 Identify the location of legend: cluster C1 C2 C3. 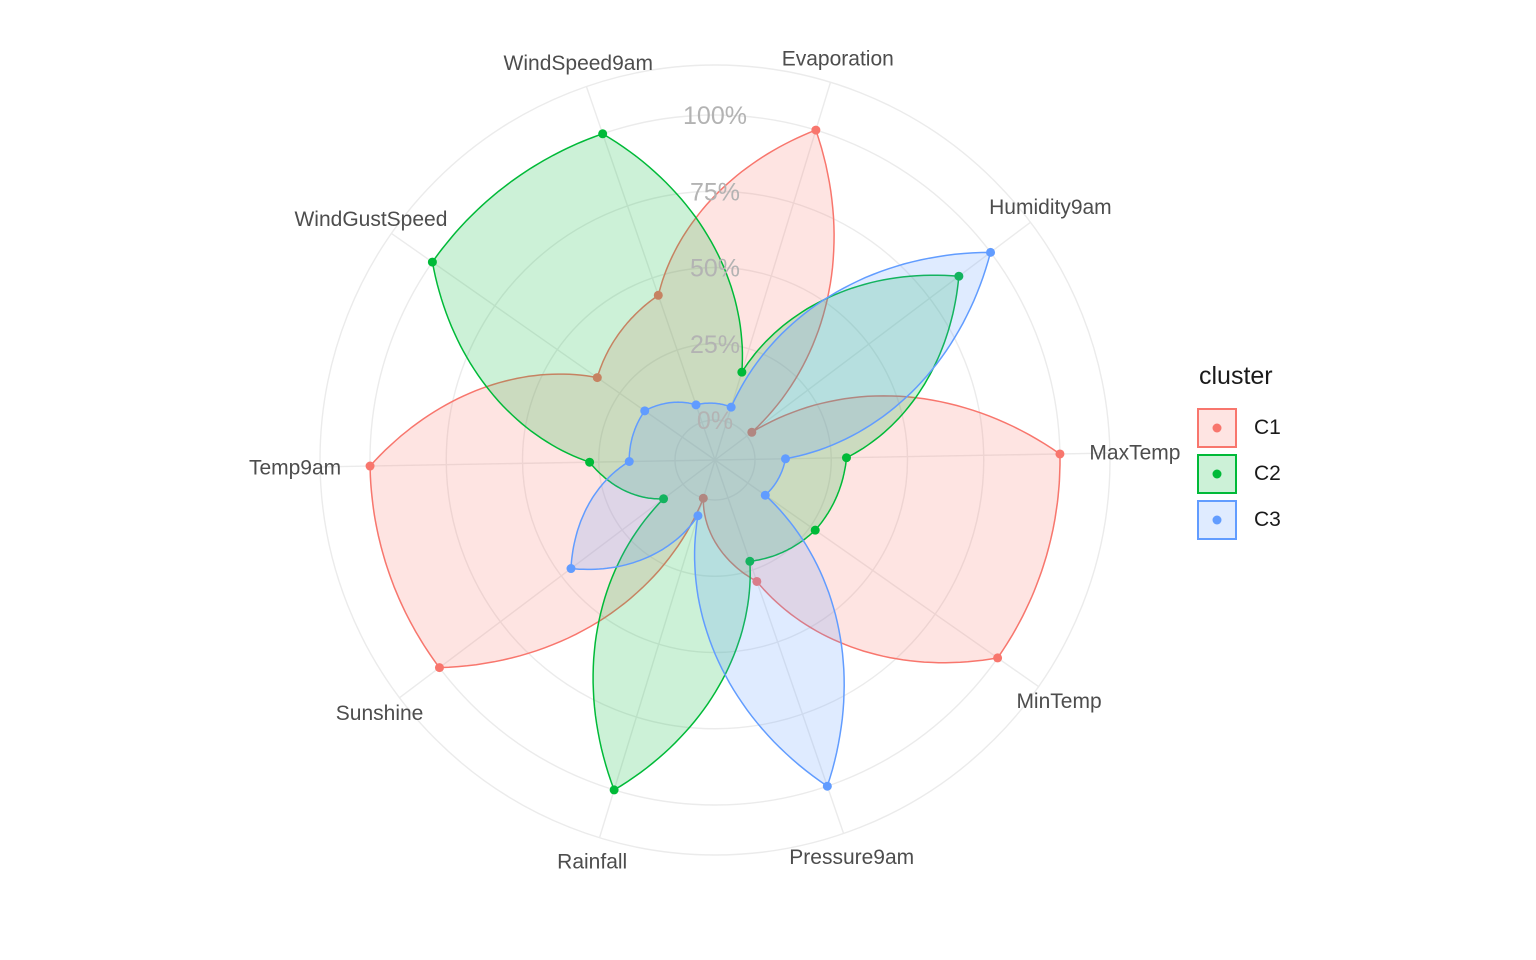
(1262, 452).